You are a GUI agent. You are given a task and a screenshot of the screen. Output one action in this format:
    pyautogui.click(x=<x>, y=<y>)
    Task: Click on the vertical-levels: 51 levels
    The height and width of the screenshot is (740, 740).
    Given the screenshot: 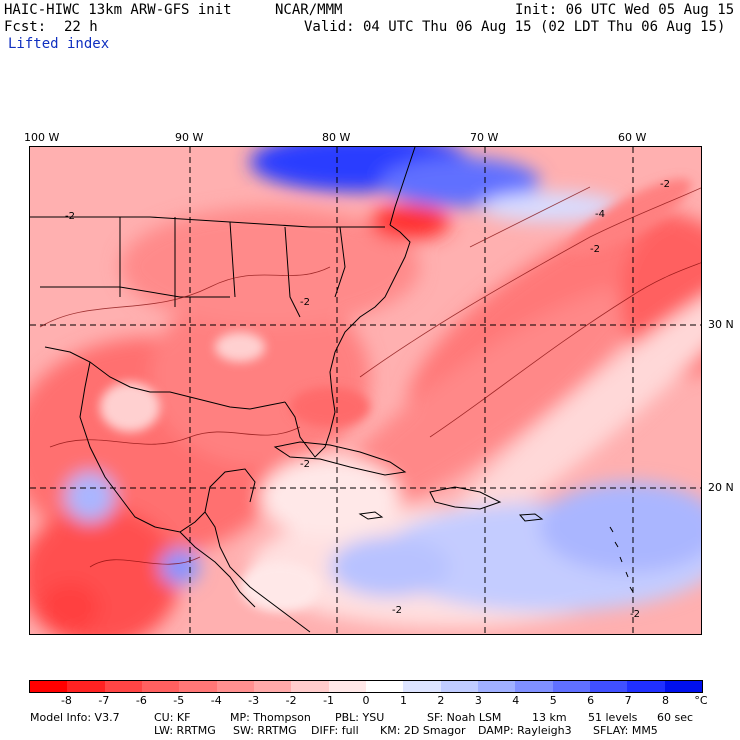 What is the action you would take?
    pyautogui.click(x=613, y=717)
    